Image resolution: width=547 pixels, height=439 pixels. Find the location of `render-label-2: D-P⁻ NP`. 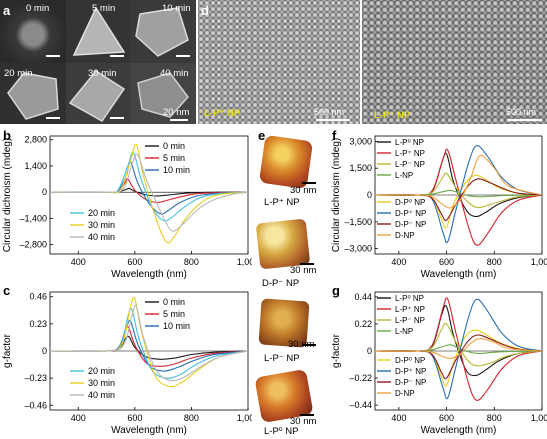

render-label-2: D-P⁻ NP is located at coordinates (281, 283).